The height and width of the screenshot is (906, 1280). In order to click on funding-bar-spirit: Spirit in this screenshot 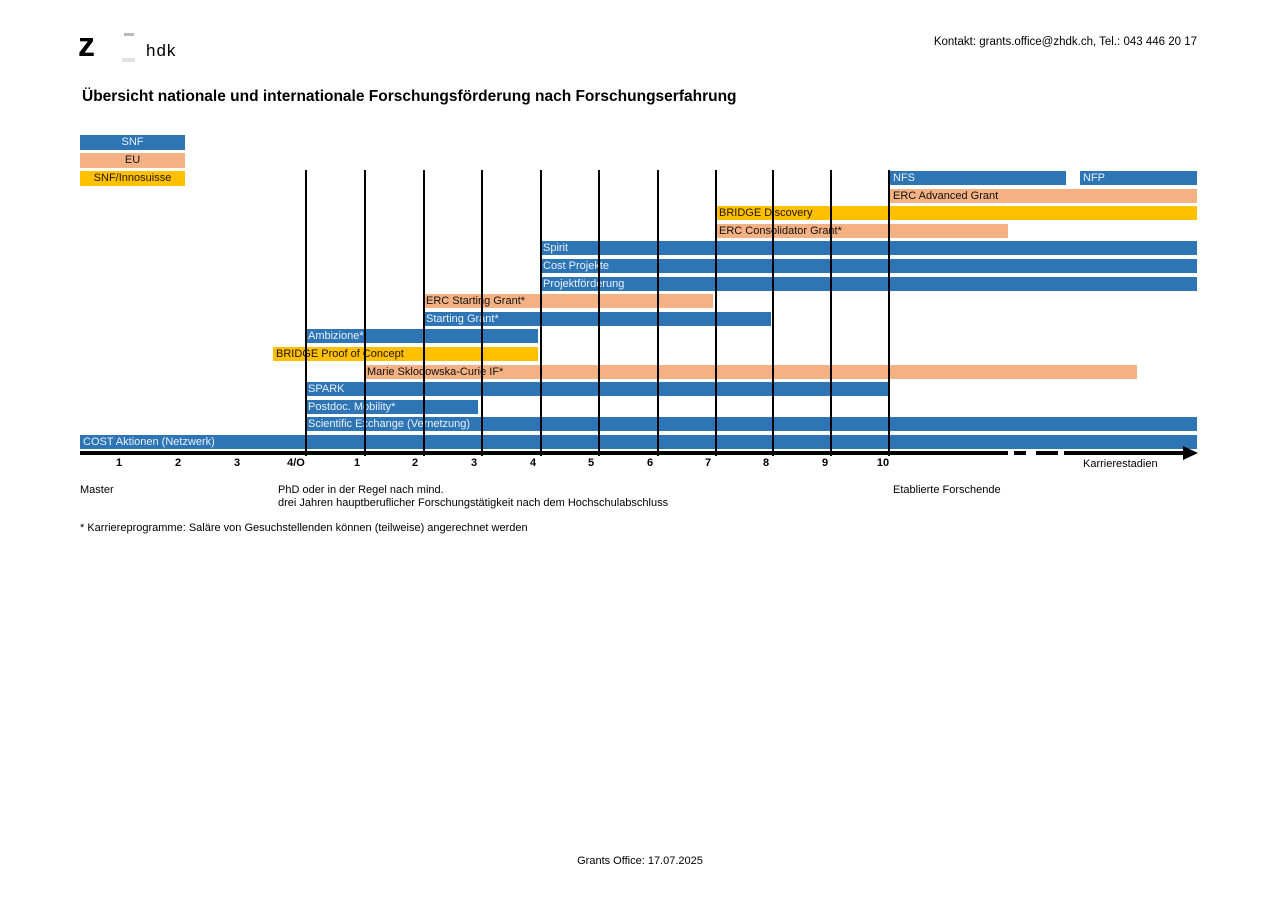, I will do `click(868, 248)`.